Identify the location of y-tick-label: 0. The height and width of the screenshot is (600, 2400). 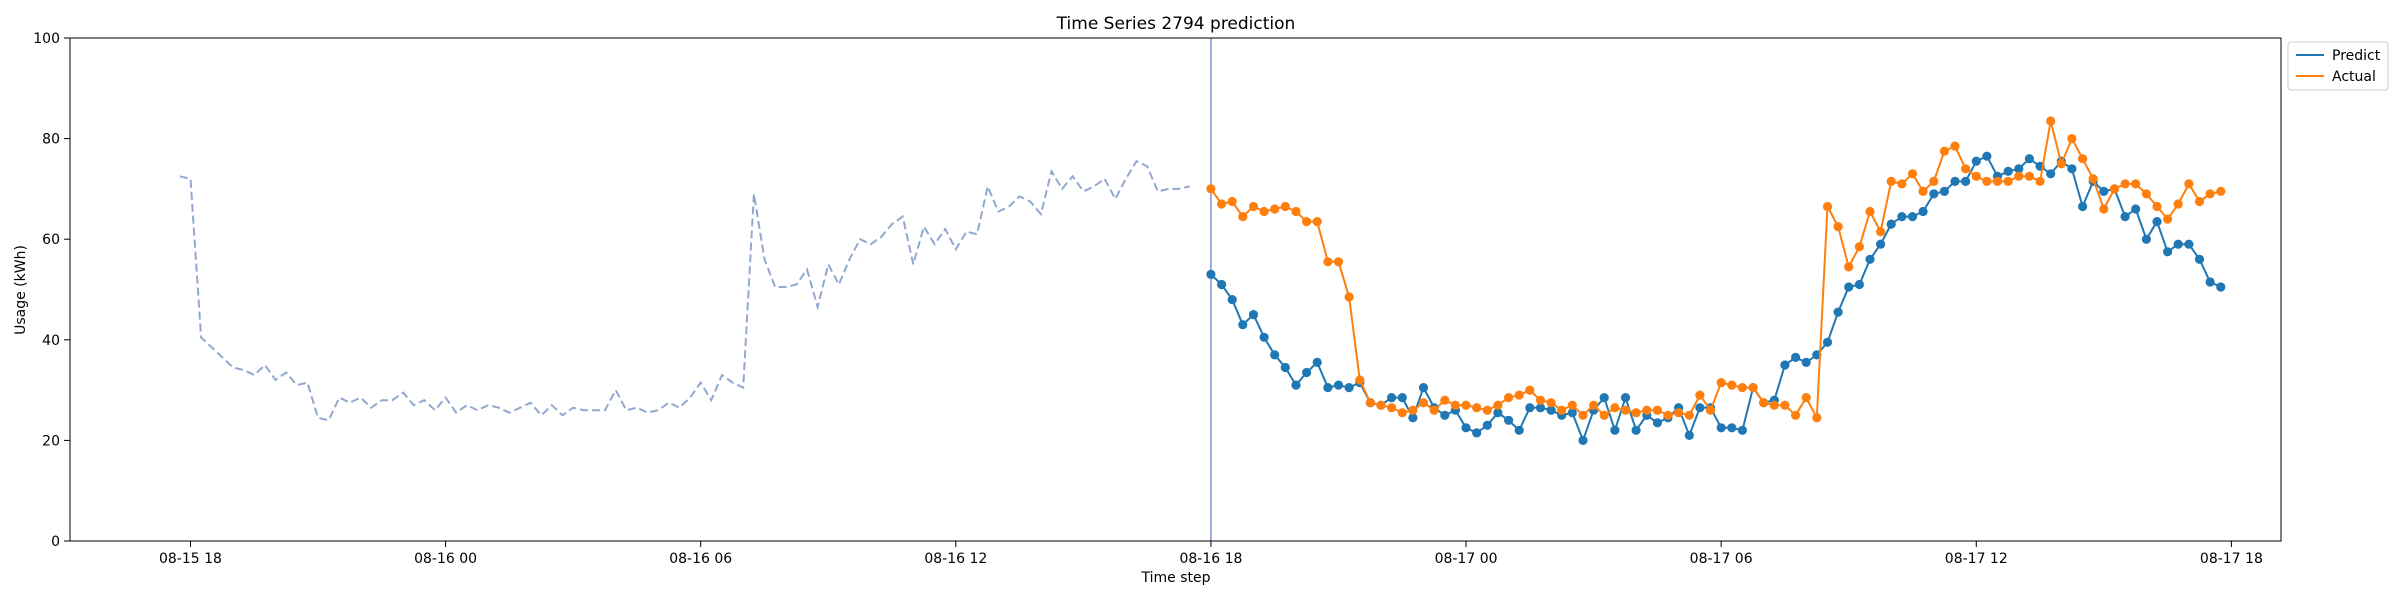
(55, 542).